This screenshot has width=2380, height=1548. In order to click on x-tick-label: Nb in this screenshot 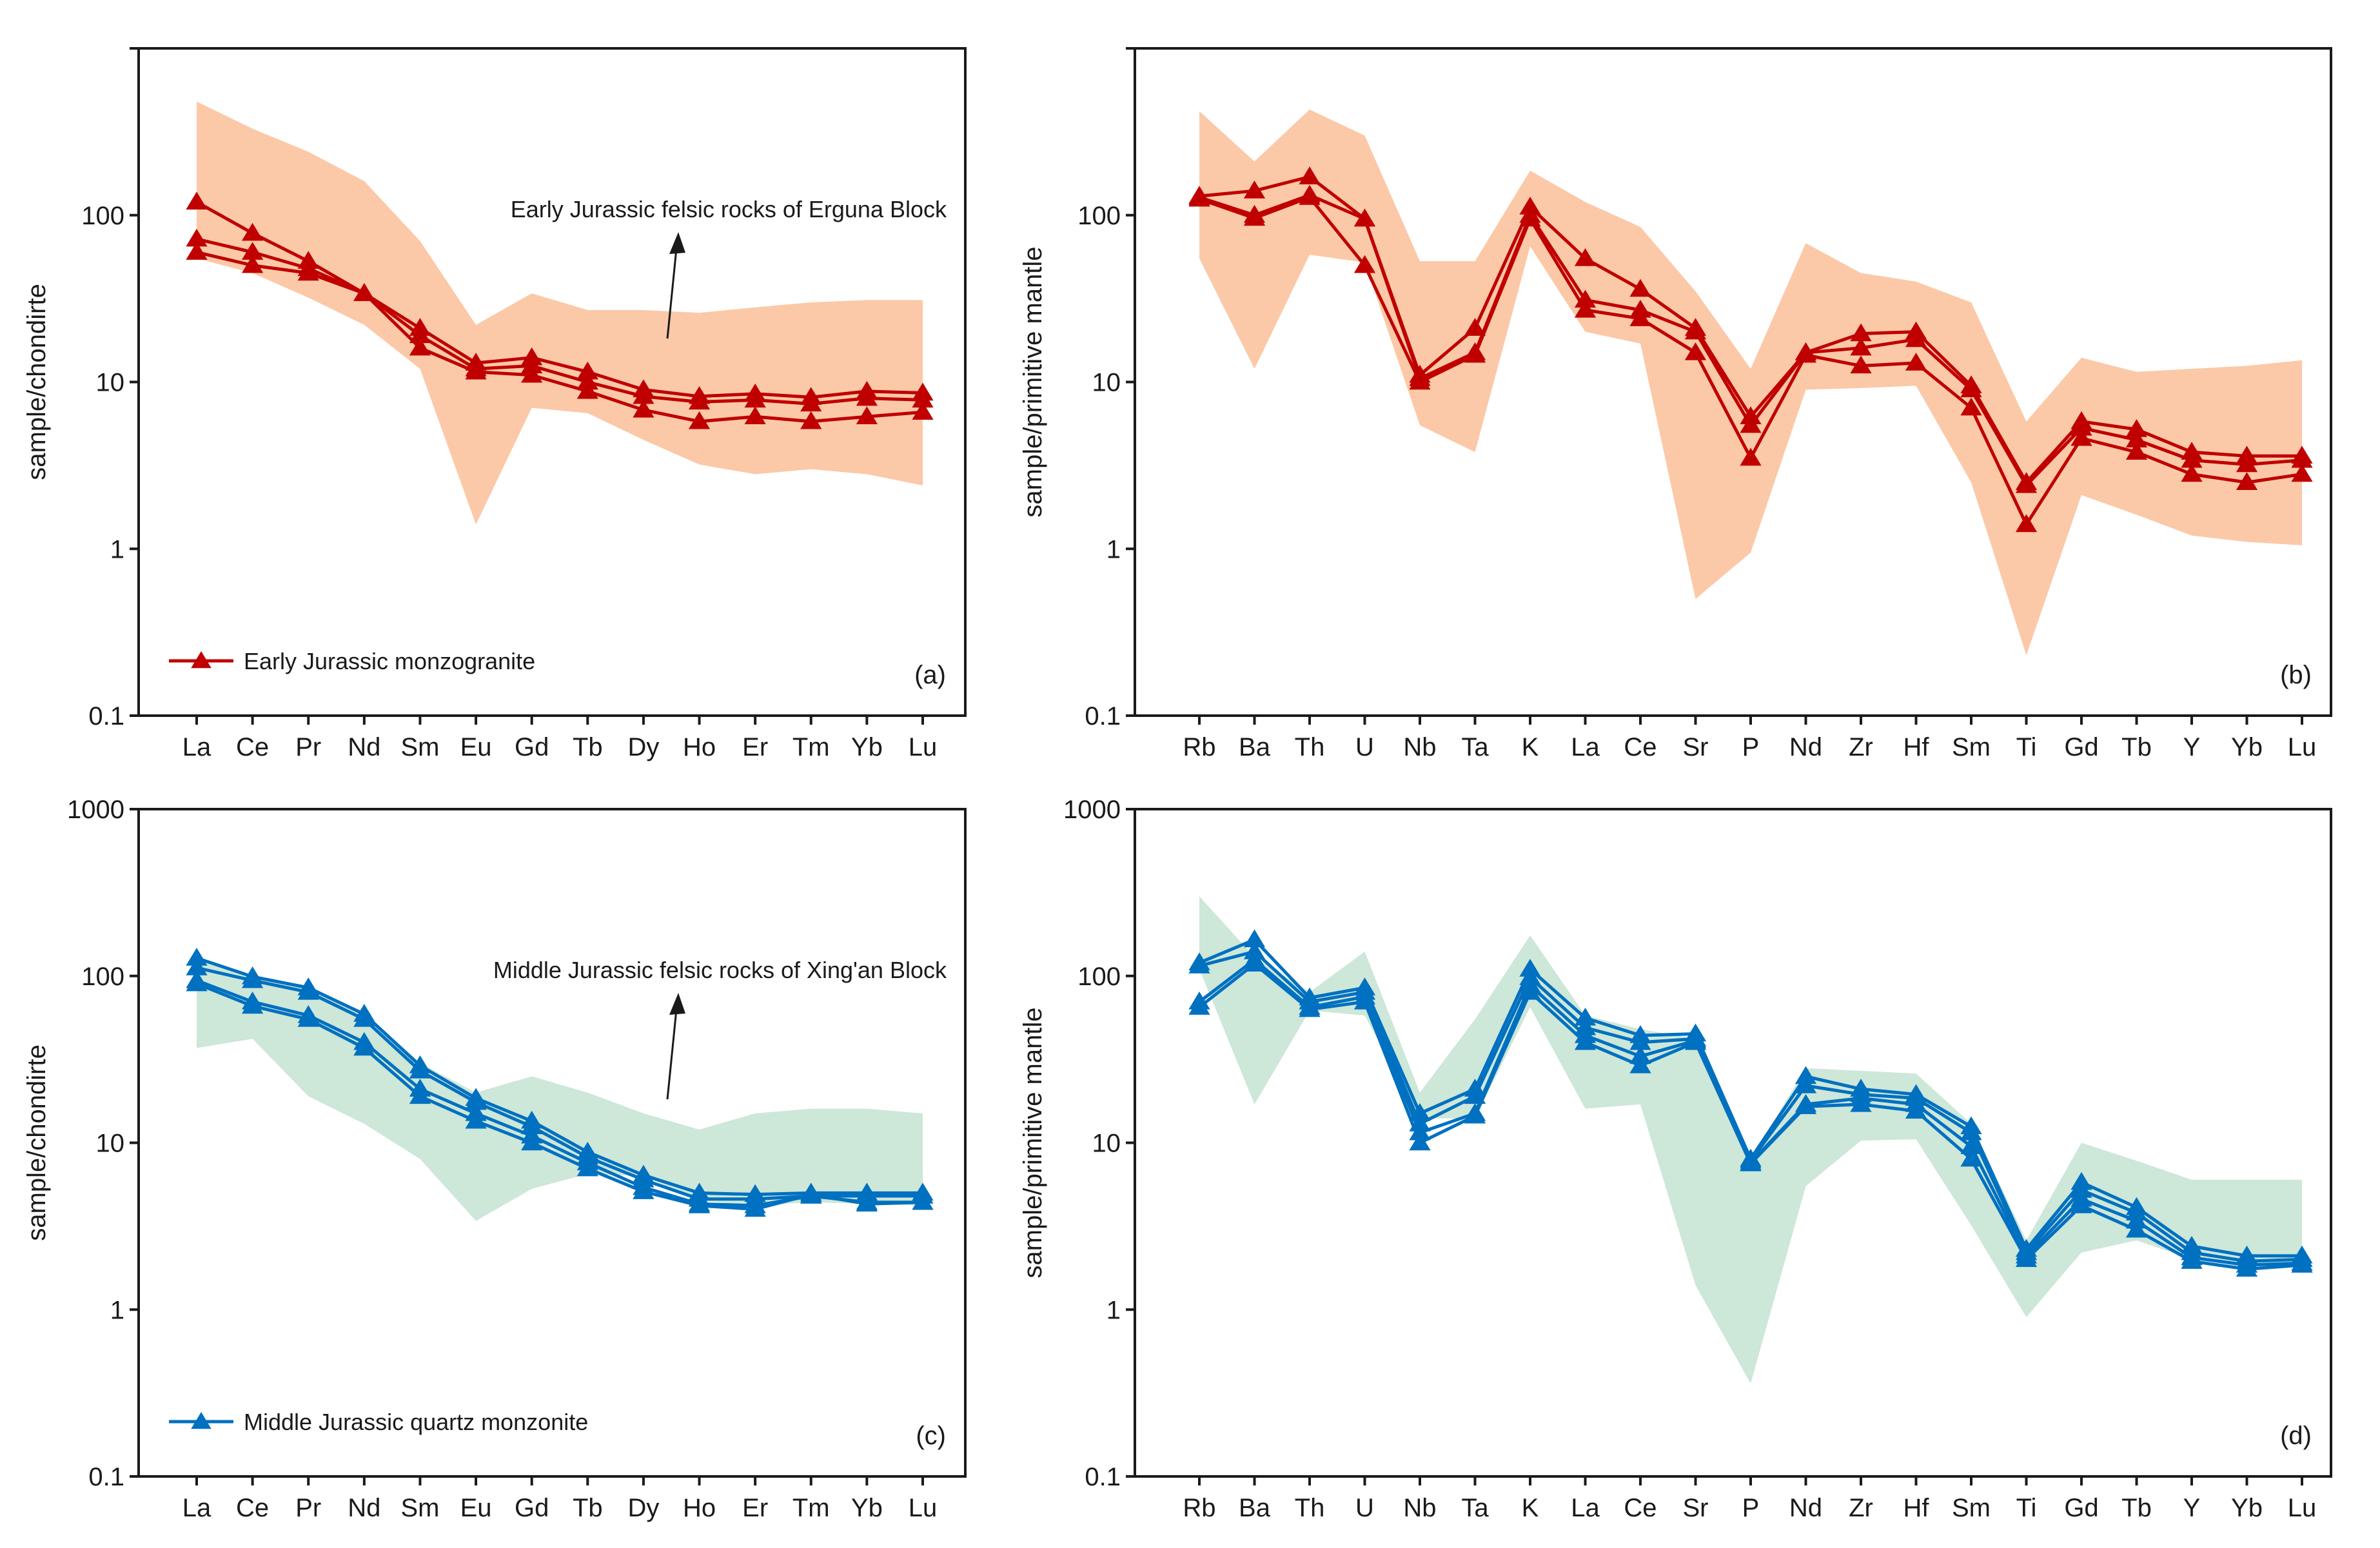, I will do `click(1419, 747)`.